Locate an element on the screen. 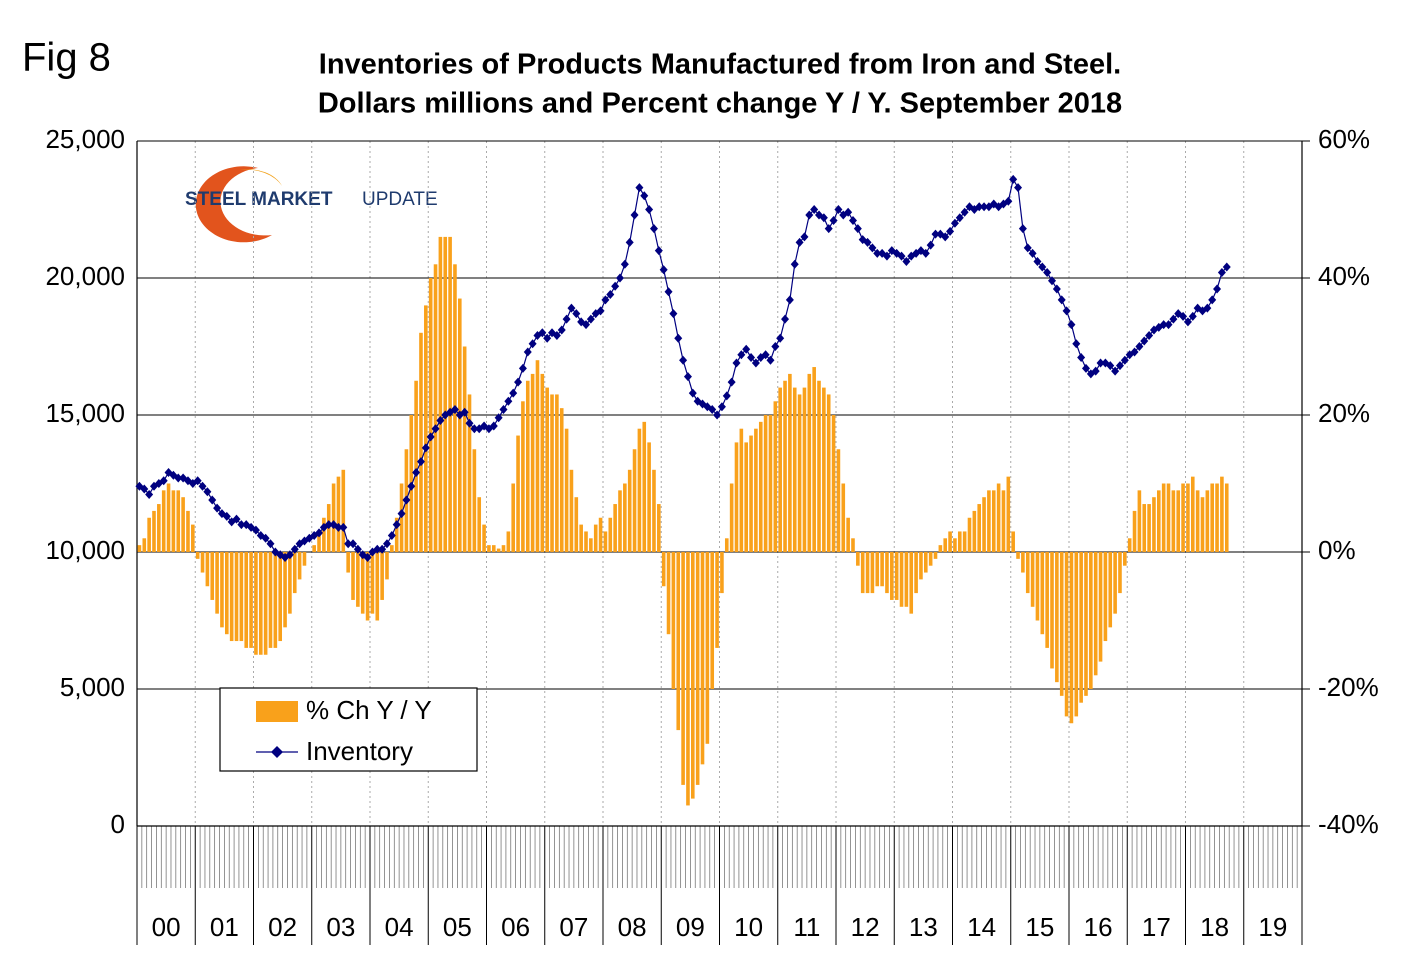 The image size is (1422, 973). x-tick-label: 09 is located at coordinates (690, 927).